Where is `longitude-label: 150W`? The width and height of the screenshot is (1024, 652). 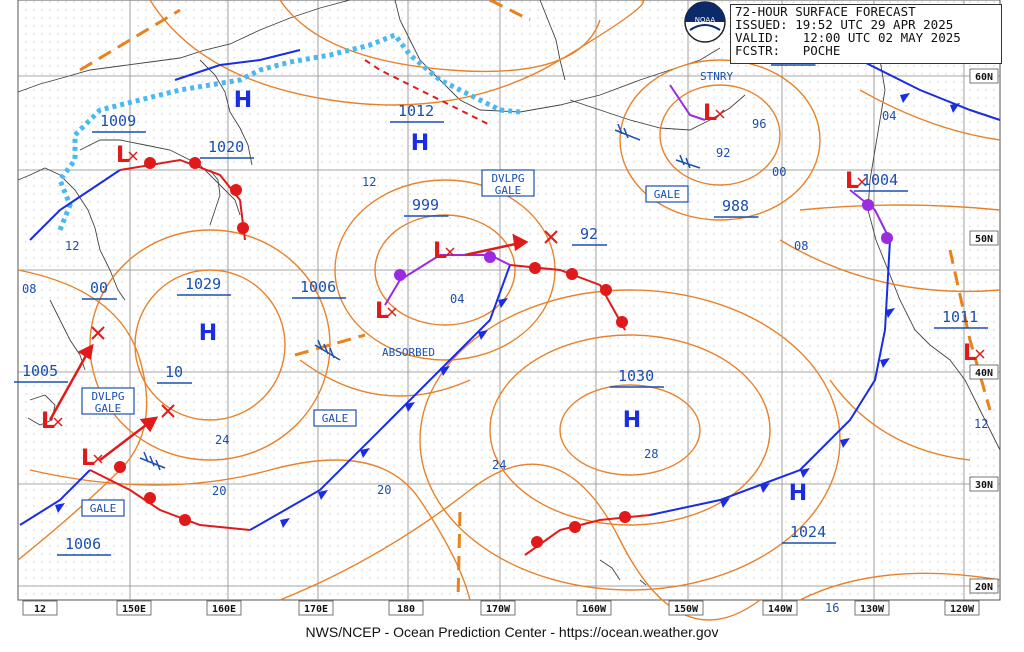 longitude-label: 150W is located at coordinates (686, 608).